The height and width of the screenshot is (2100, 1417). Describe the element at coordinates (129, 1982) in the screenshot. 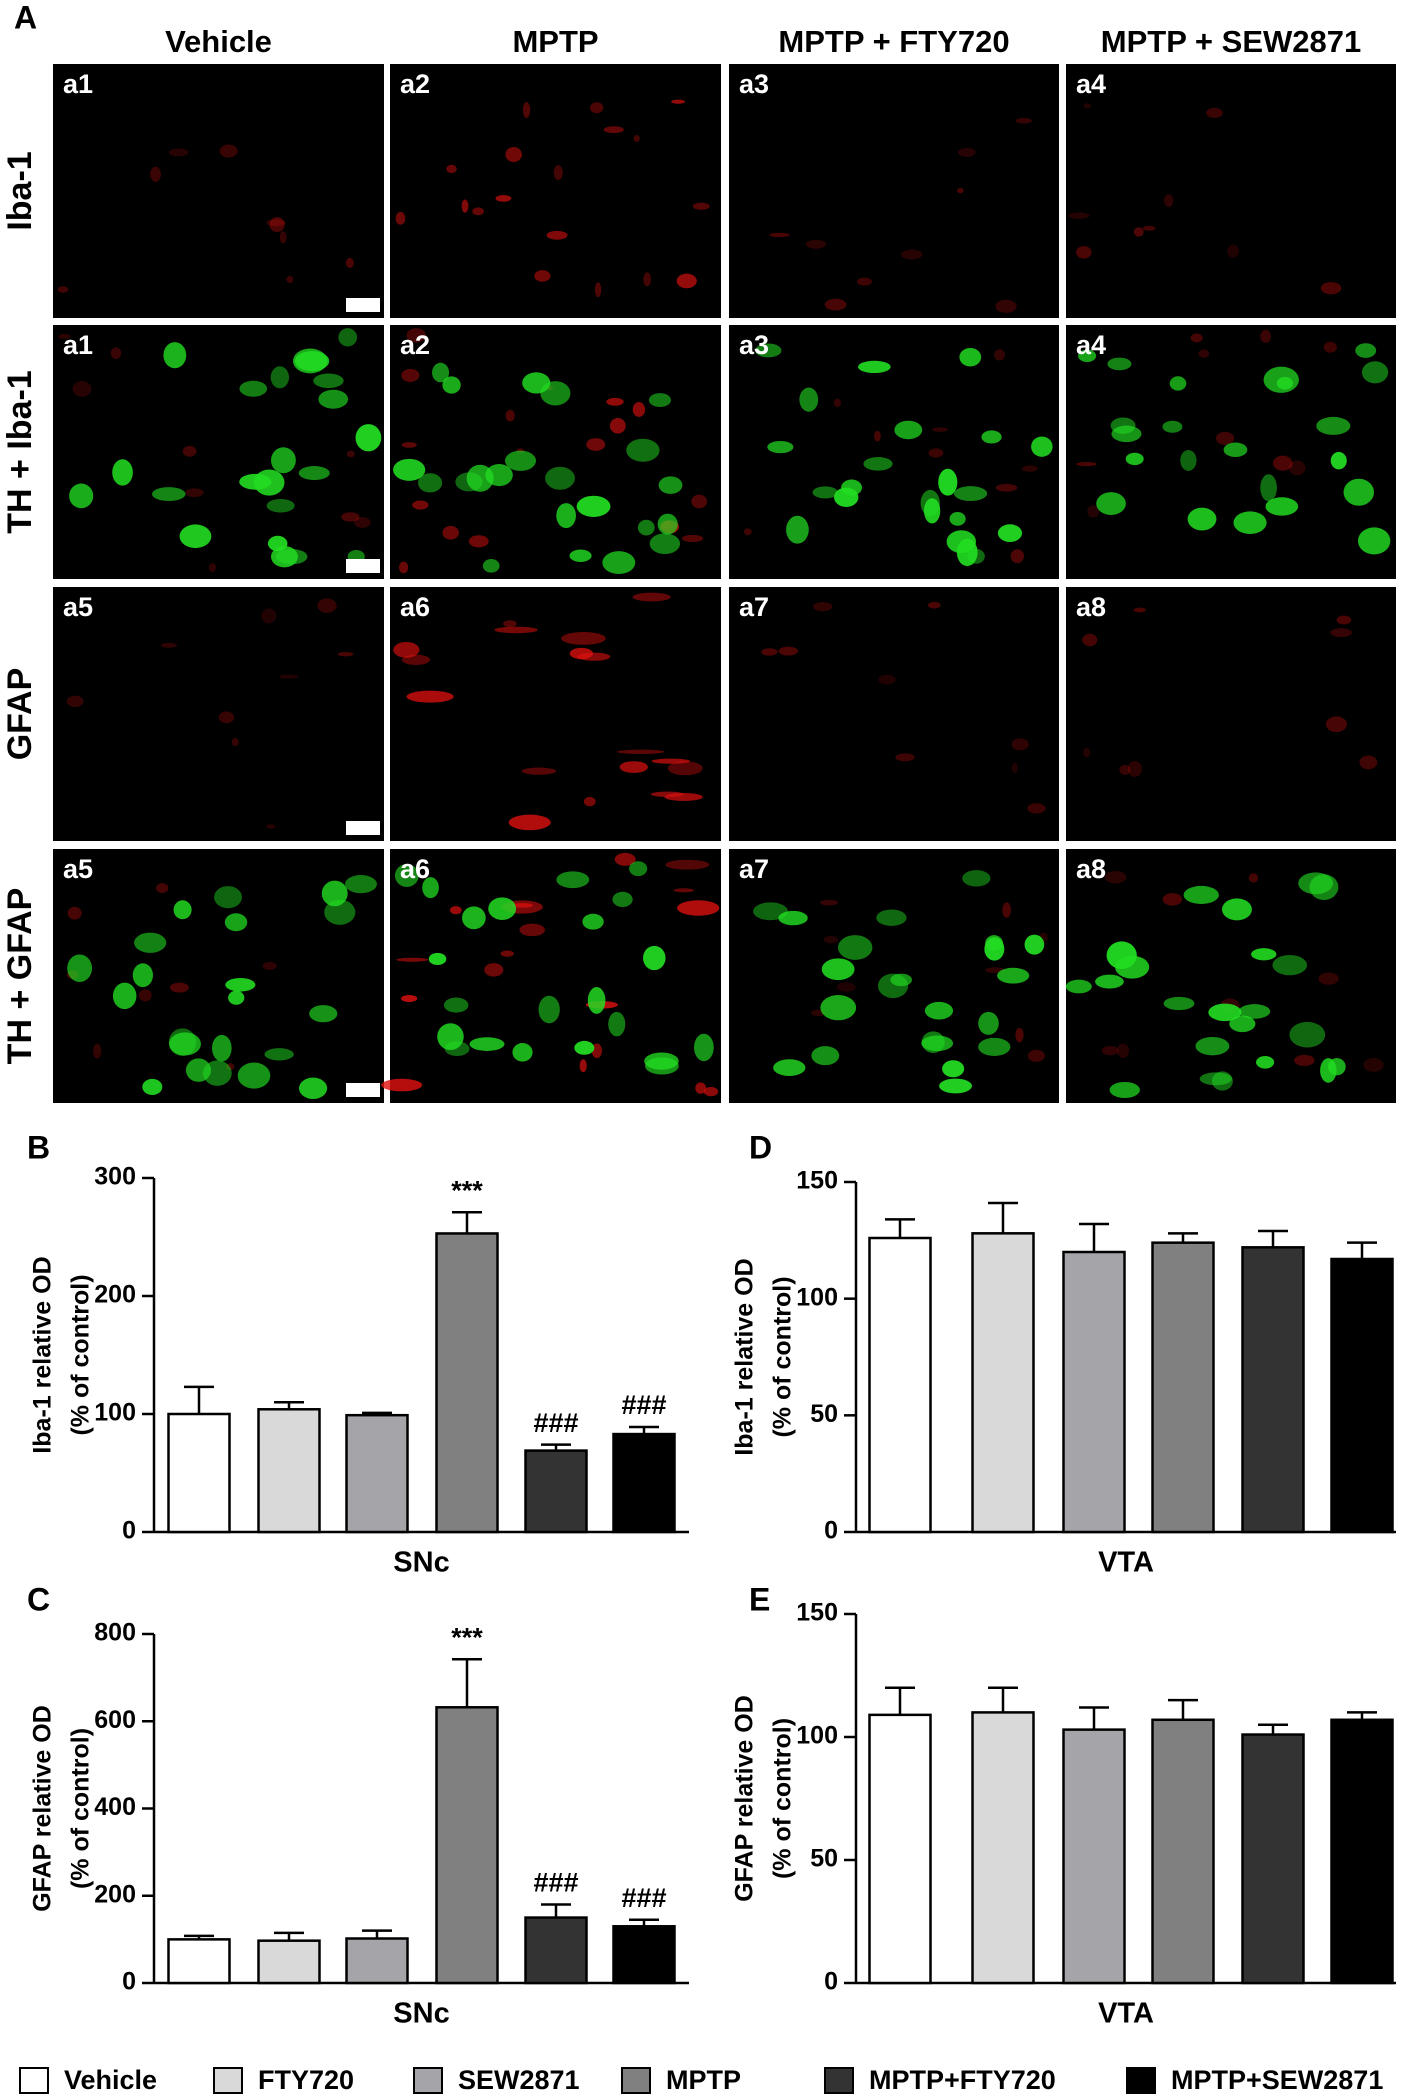

I see `y-tick-label: 0` at that location.